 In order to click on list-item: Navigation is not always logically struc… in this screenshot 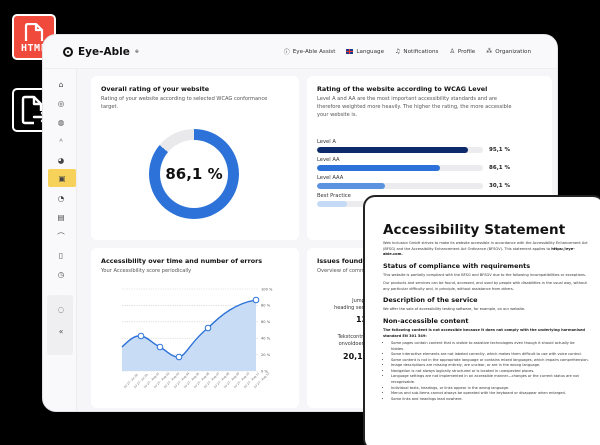, I will do `click(490, 372)`.